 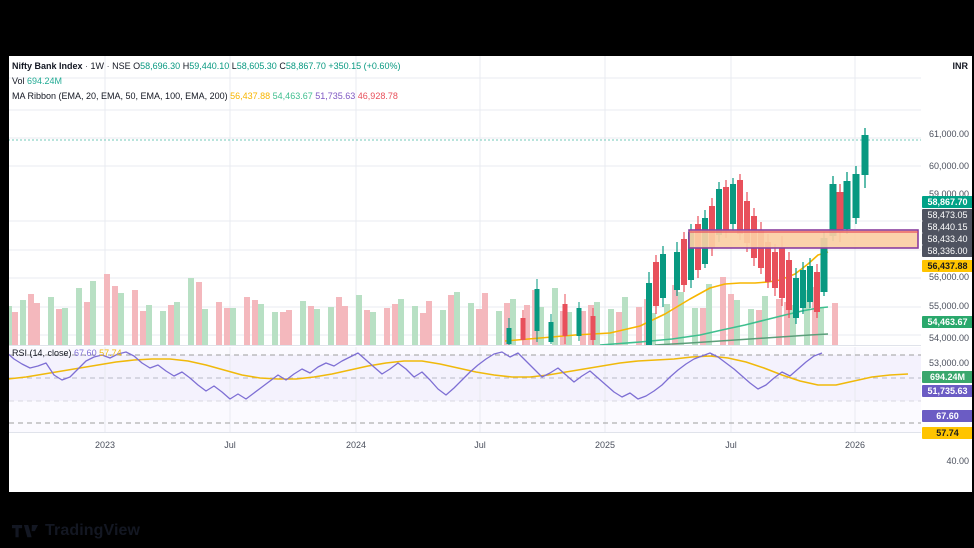 What do you see at coordinates (947, 239) in the screenshot?
I see `price-tag-ema-c: 58,433.40` at bounding box center [947, 239].